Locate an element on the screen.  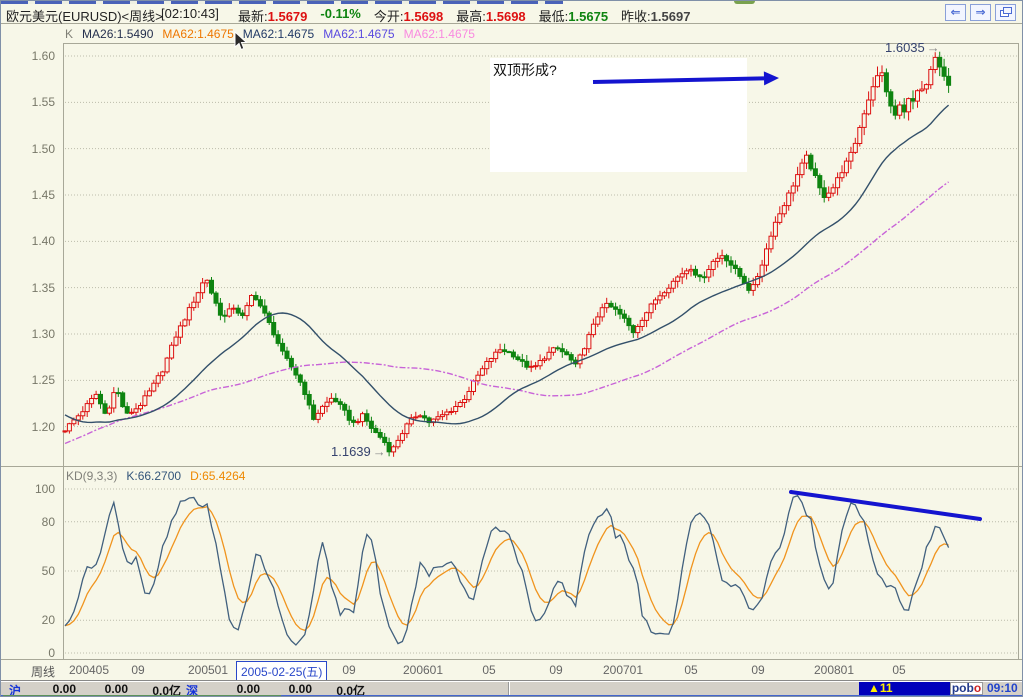
trend-arrow is located at coordinates (685, 78).